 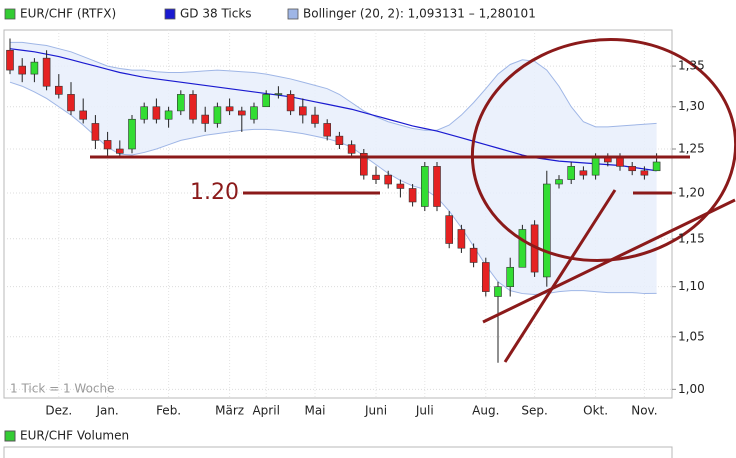 I want to click on volume-panel, so click(x=338, y=452).